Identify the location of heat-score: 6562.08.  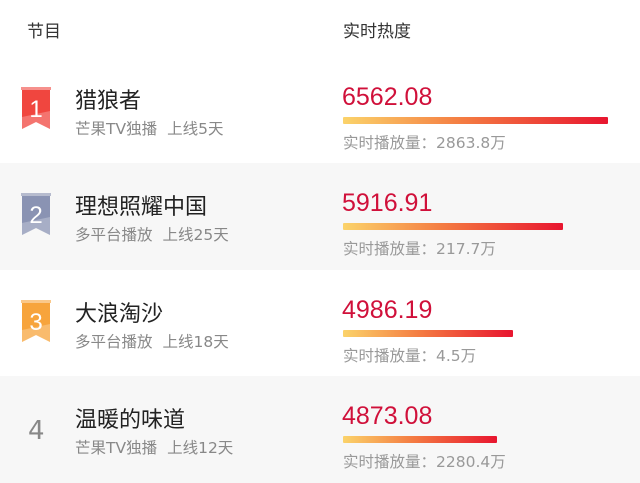
(387, 97).